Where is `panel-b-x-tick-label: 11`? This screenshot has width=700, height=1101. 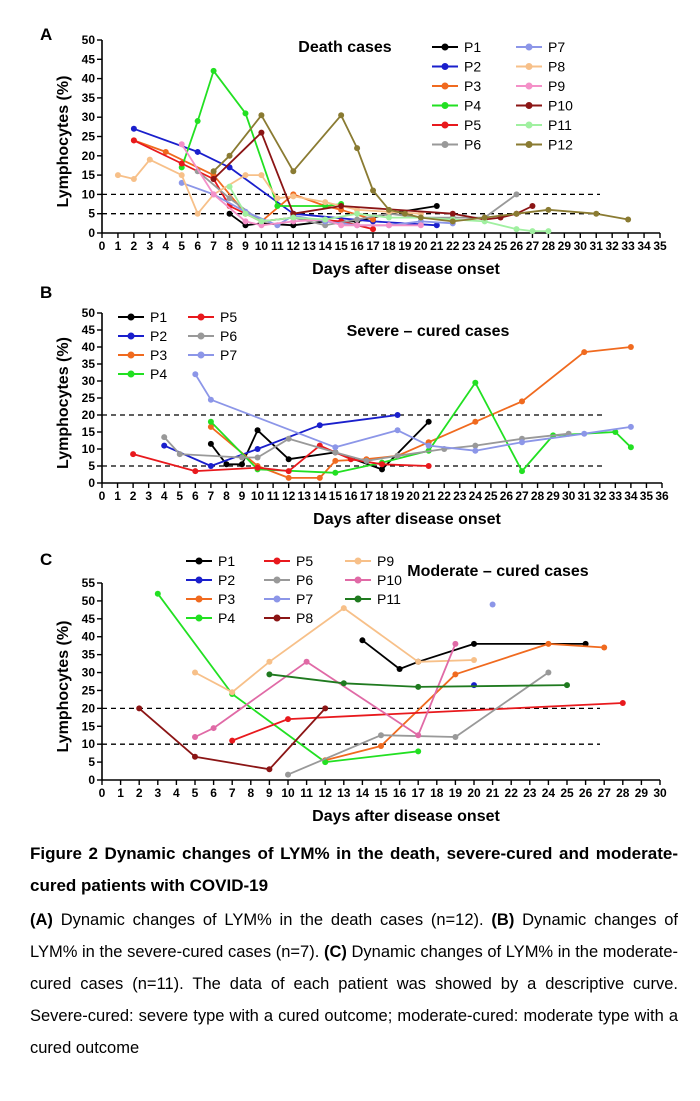
panel-b-x-tick-label: 11 is located at coordinates (273, 496).